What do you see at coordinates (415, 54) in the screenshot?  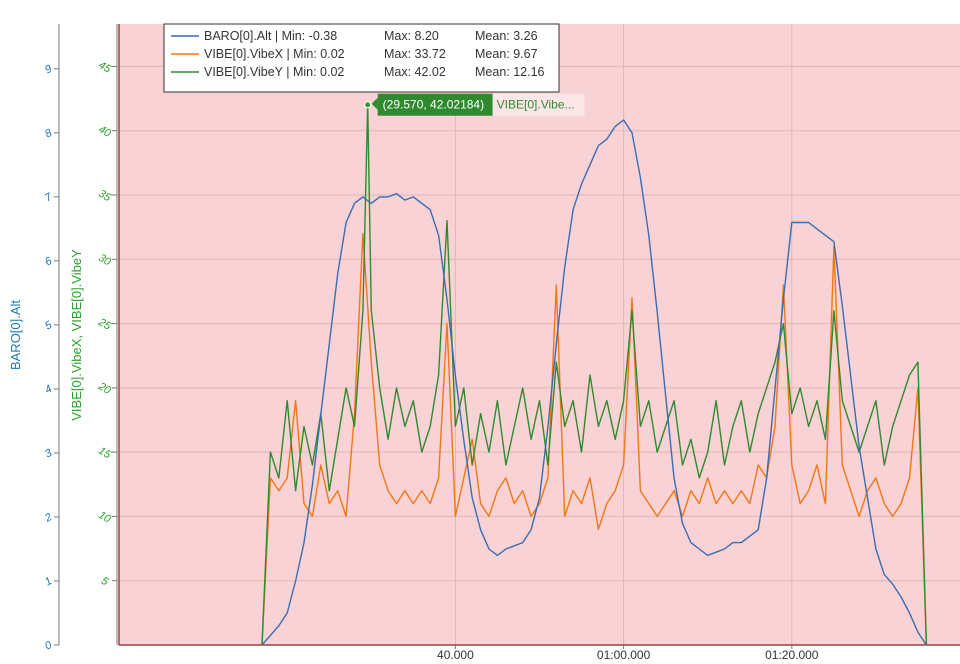 I see `legend-max-1: Max: 33.72` at bounding box center [415, 54].